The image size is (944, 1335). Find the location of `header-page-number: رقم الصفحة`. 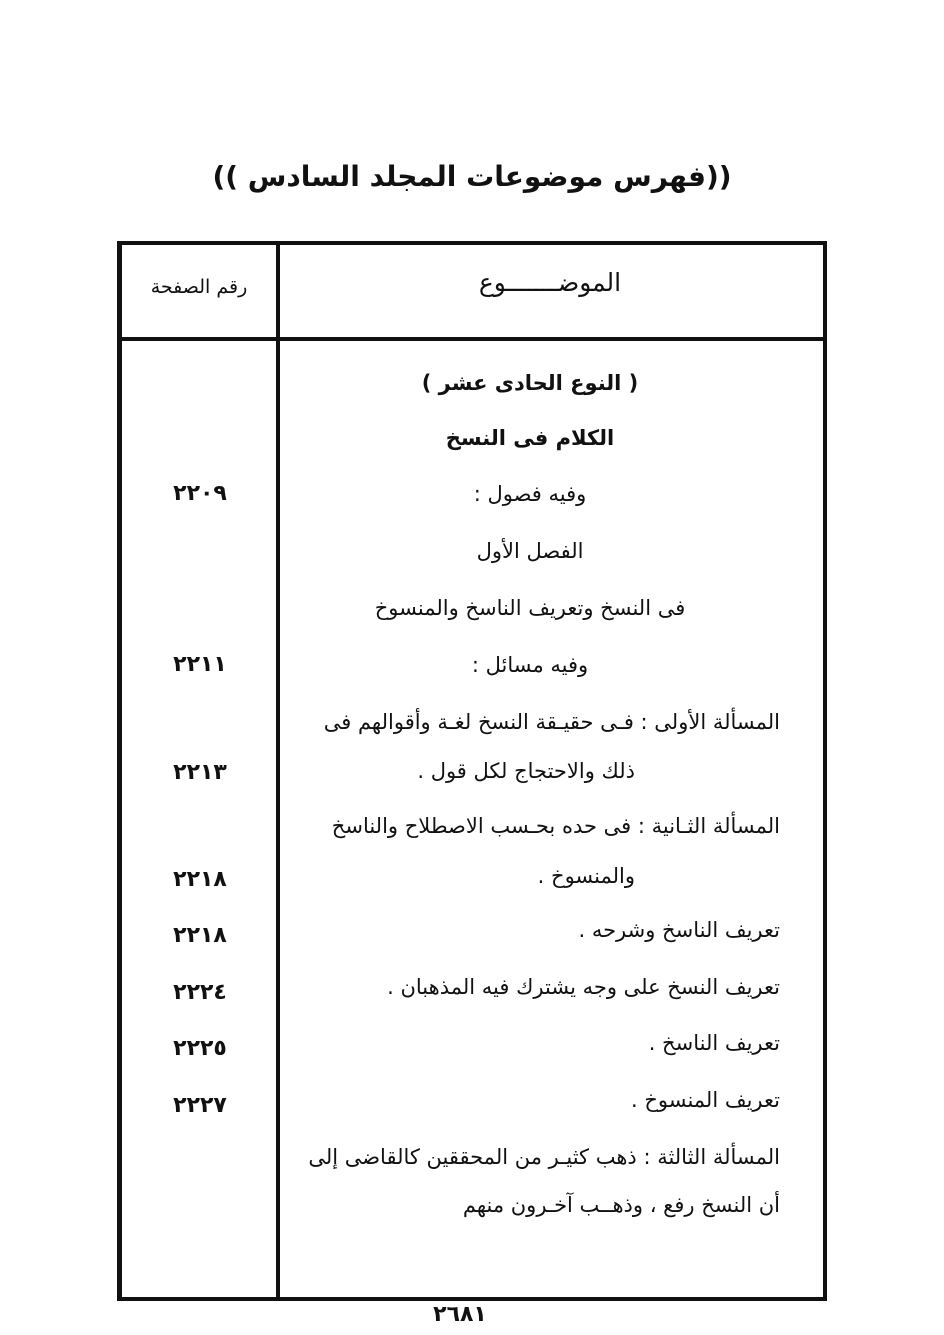

header-page-number: رقم الصفحة is located at coordinates (199, 287).